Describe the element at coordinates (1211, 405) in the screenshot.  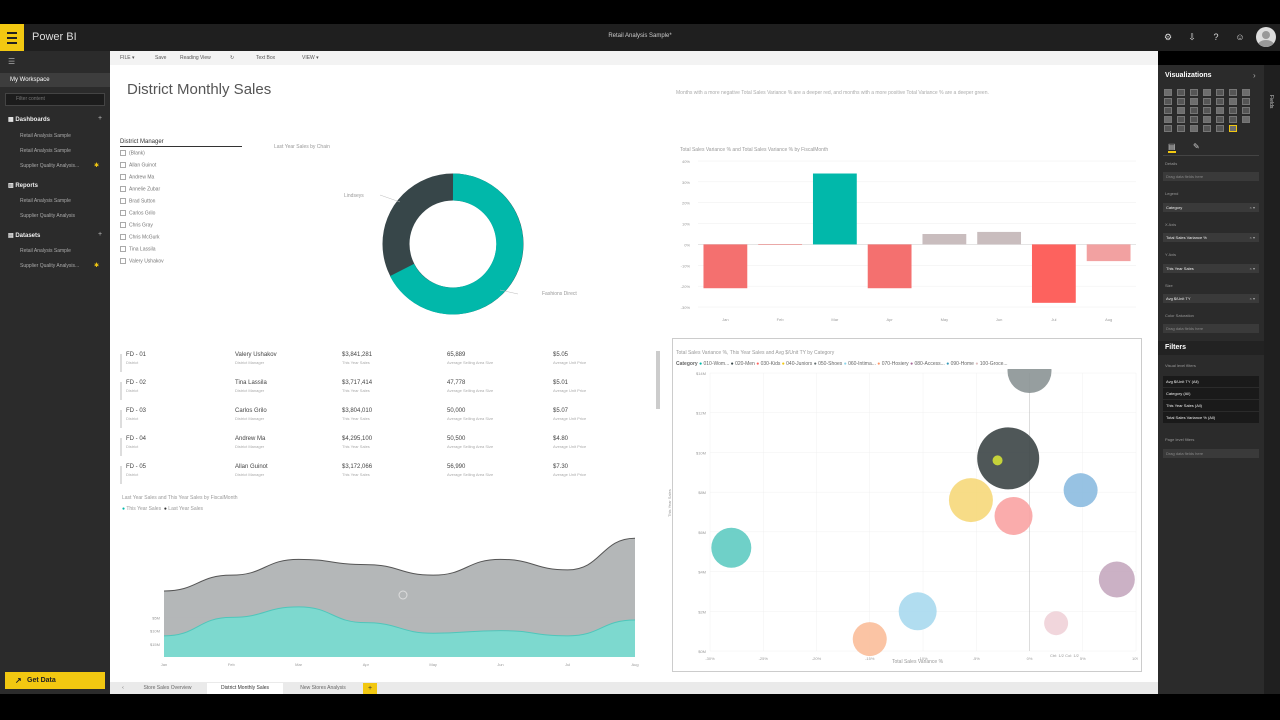
I see `filter-item: This Year Sales (All)` at that location.